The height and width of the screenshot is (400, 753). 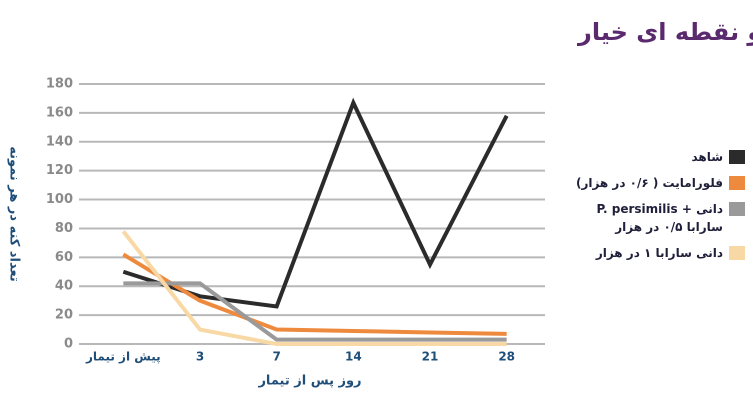 I want to click on x-tick-label: 21, so click(x=430, y=357).